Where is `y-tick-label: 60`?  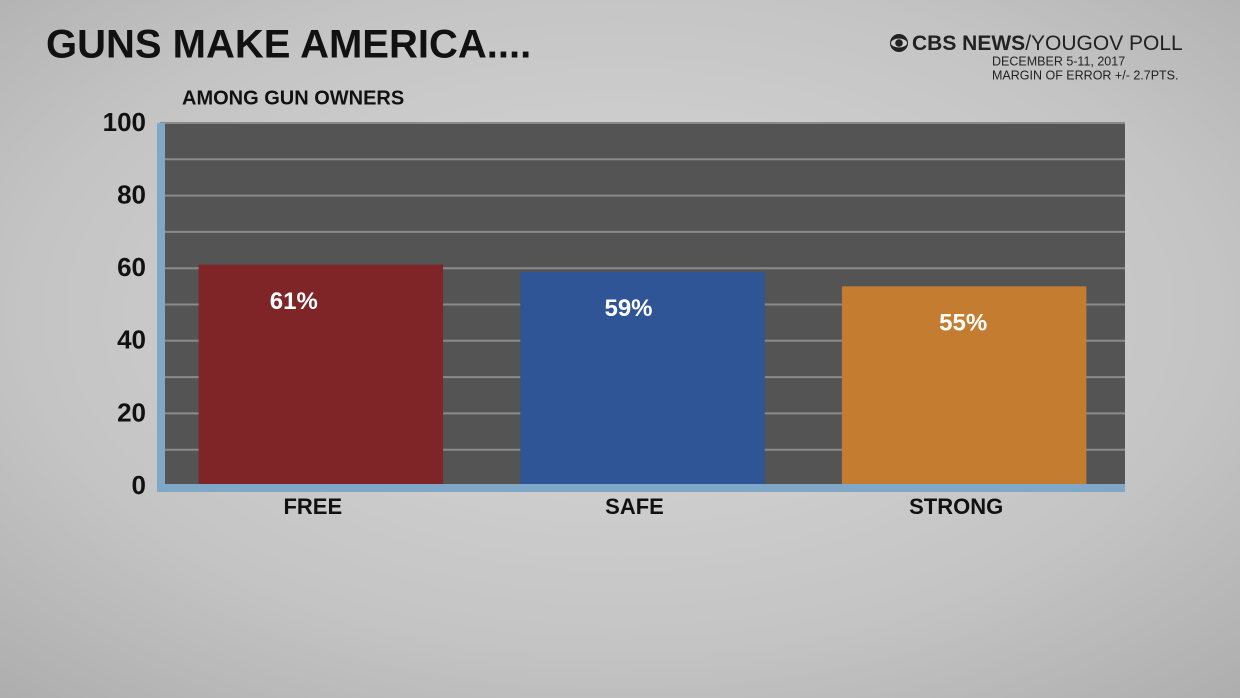 y-tick-label: 60 is located at coordinates (131, 267).